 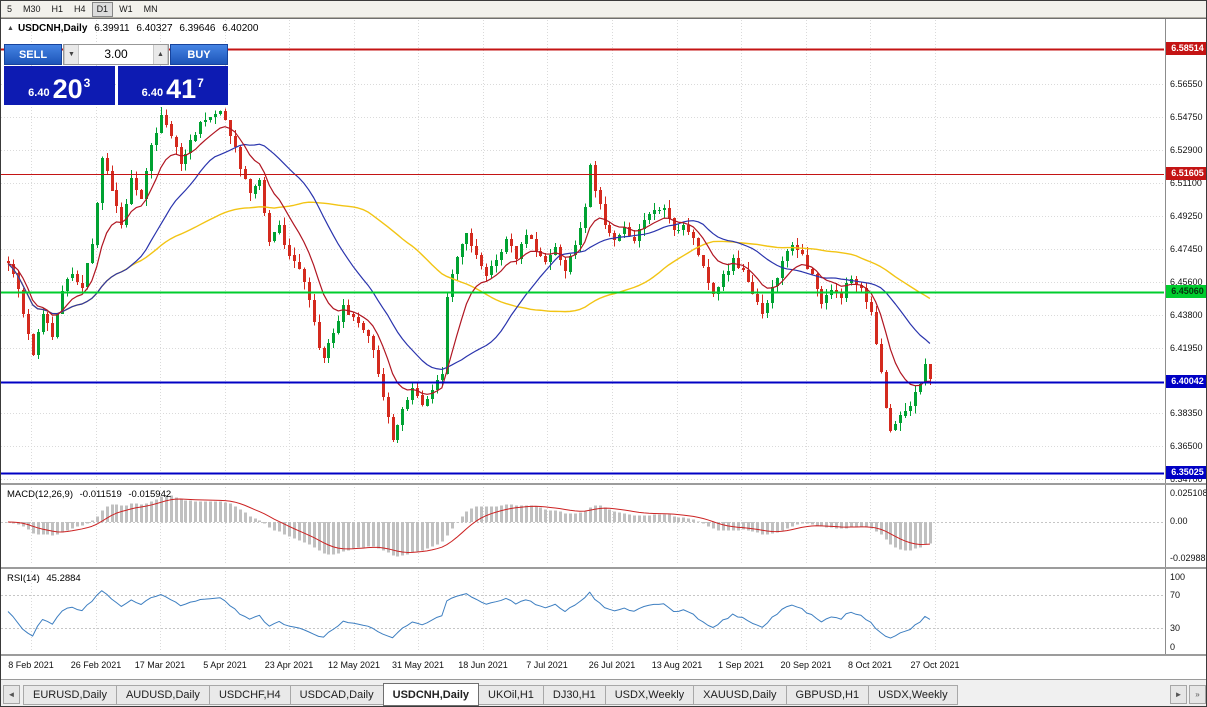 What do you see at coordinates (11, 694) in the screenshot?
I see `tab-scroll-left-button: ◄` at bounding box center [11, 694].